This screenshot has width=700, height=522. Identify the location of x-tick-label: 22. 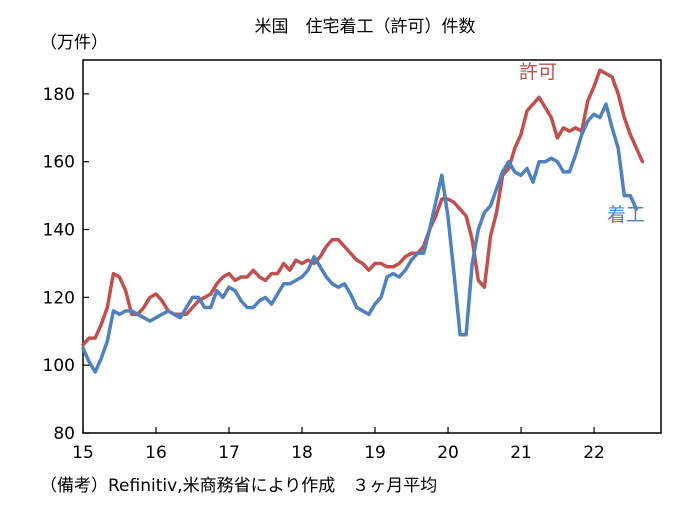
(594, 453).